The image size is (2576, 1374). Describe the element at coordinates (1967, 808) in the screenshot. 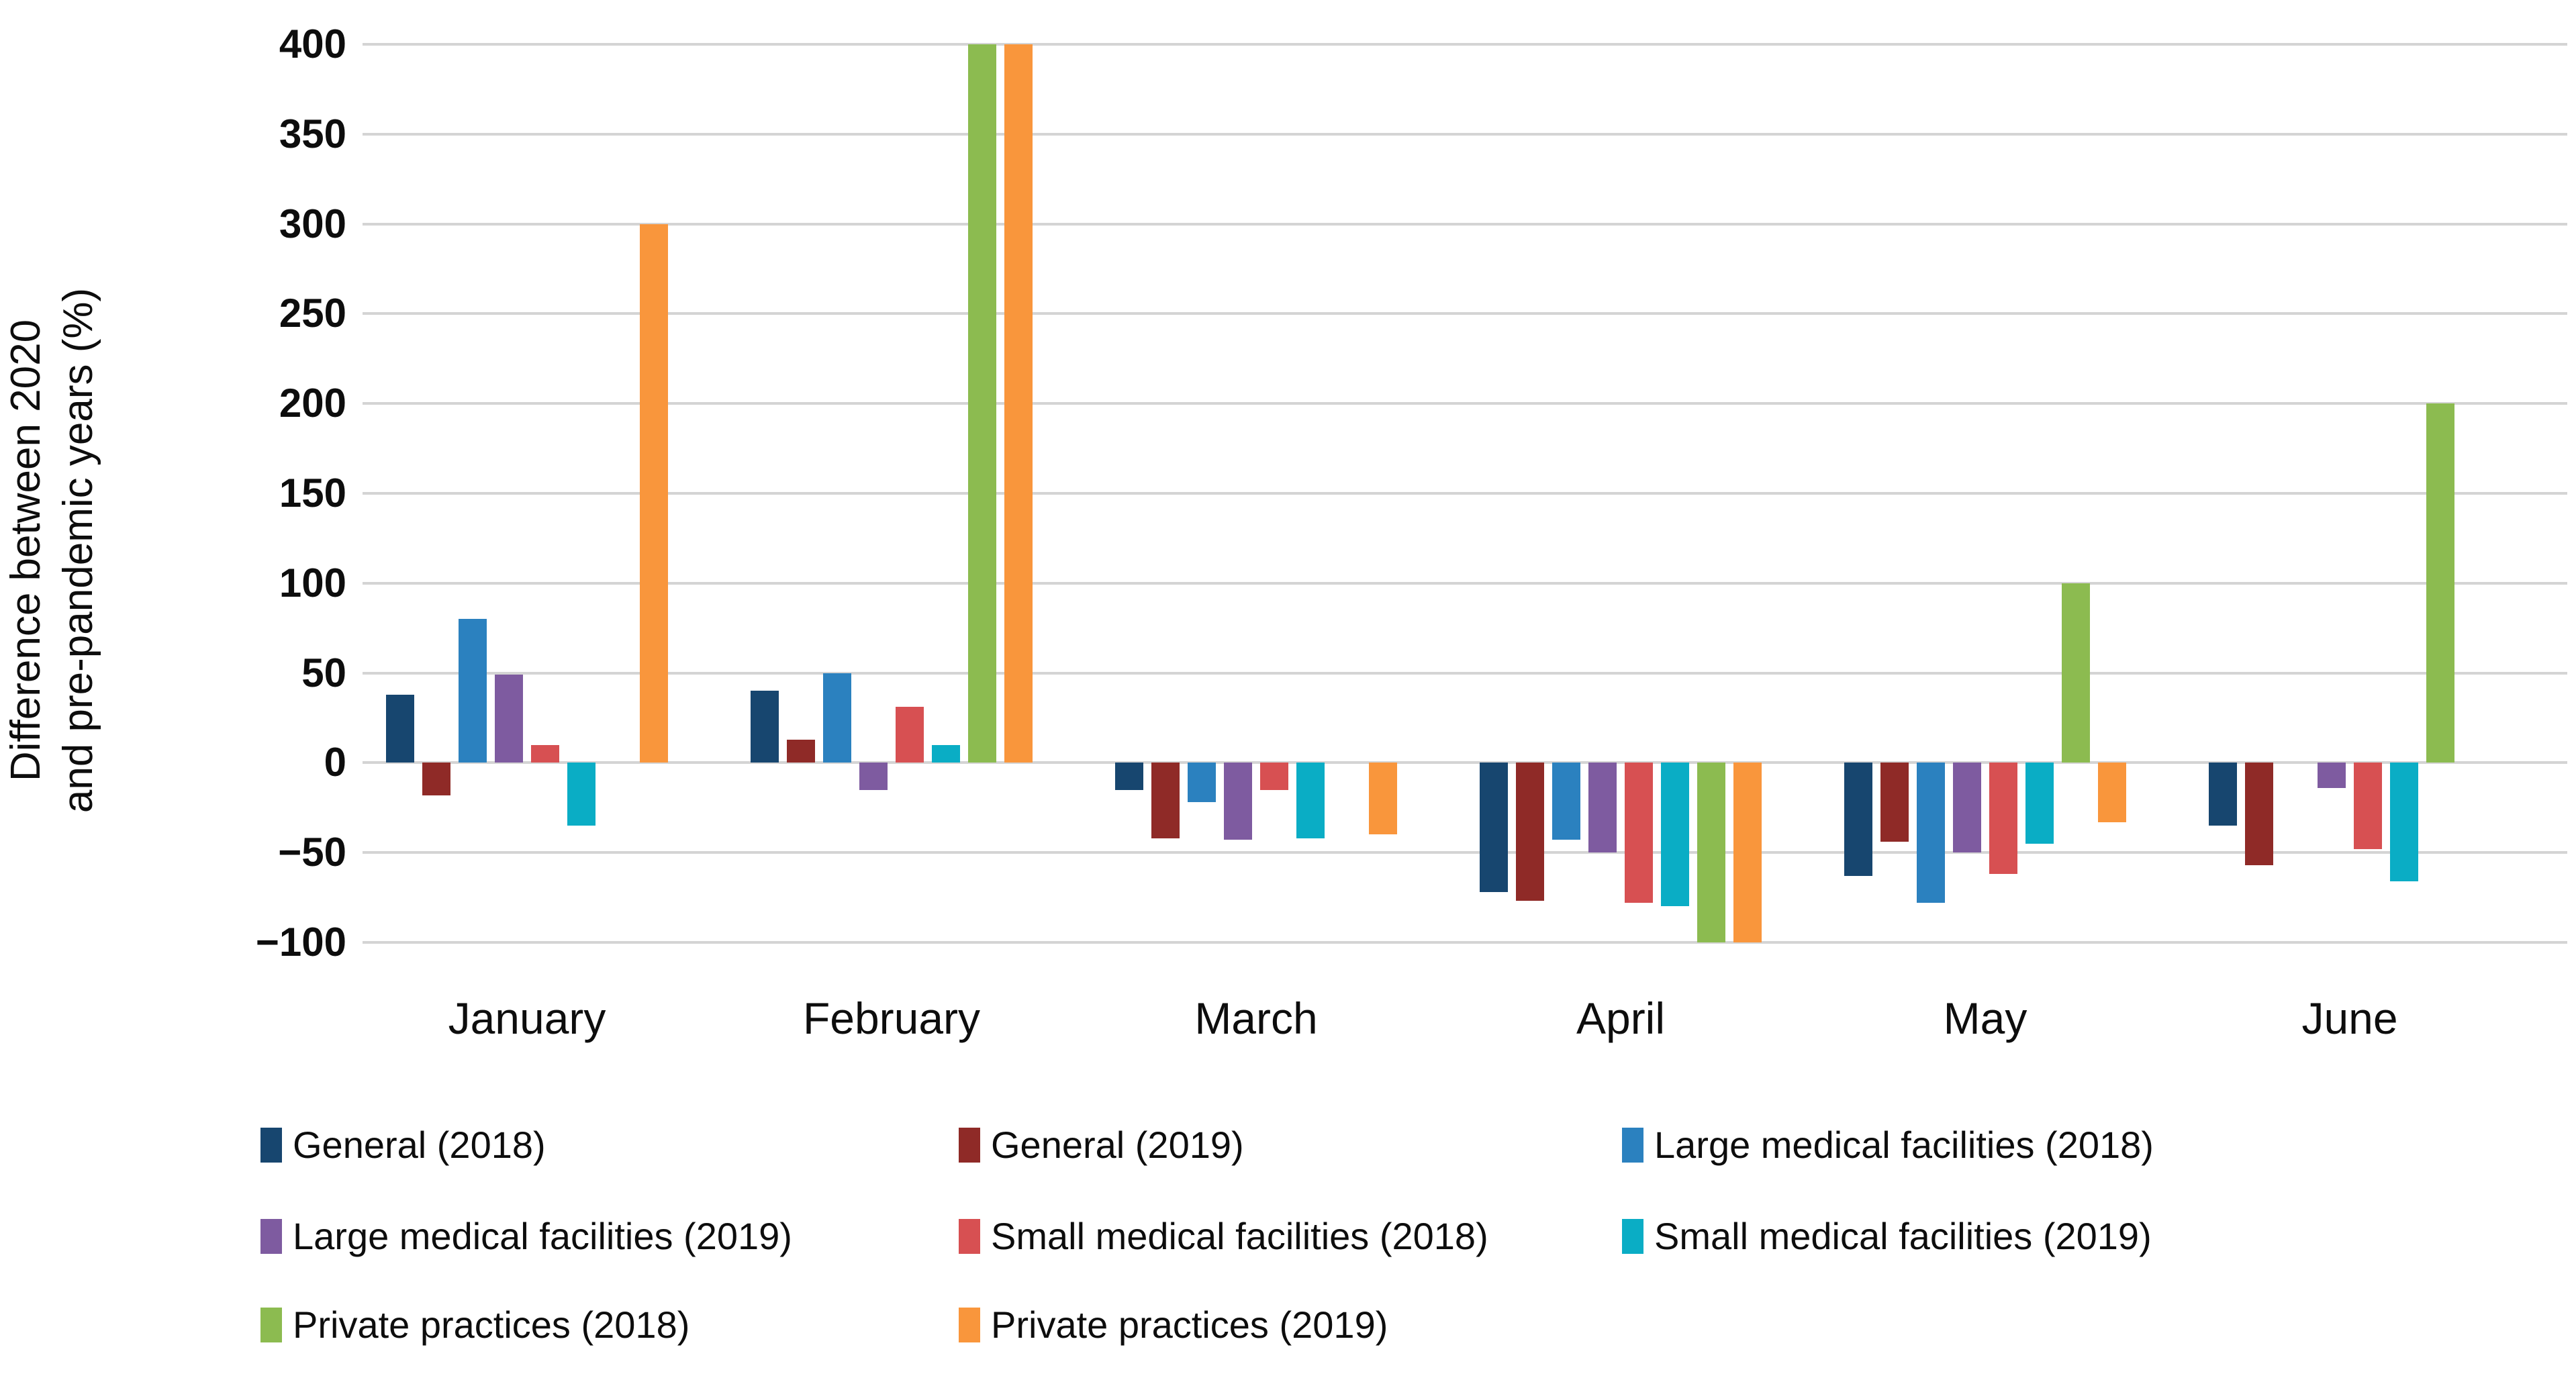

I see `bar-may-large-medical-facilities-2019` at that location.